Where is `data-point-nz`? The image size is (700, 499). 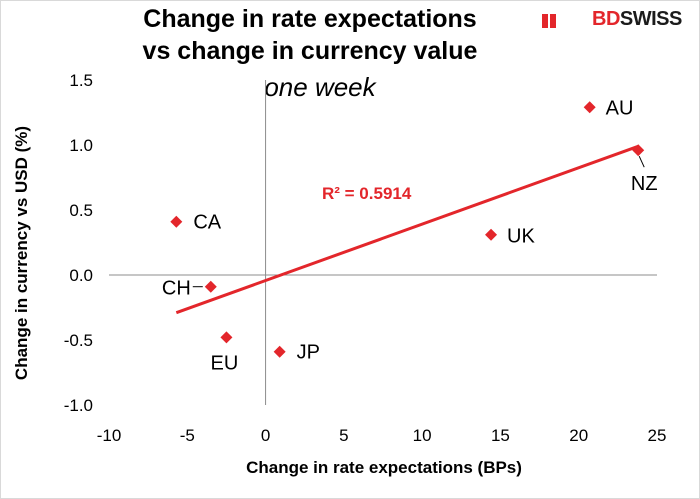
data-point-nz is located at coordinates (638, 150).